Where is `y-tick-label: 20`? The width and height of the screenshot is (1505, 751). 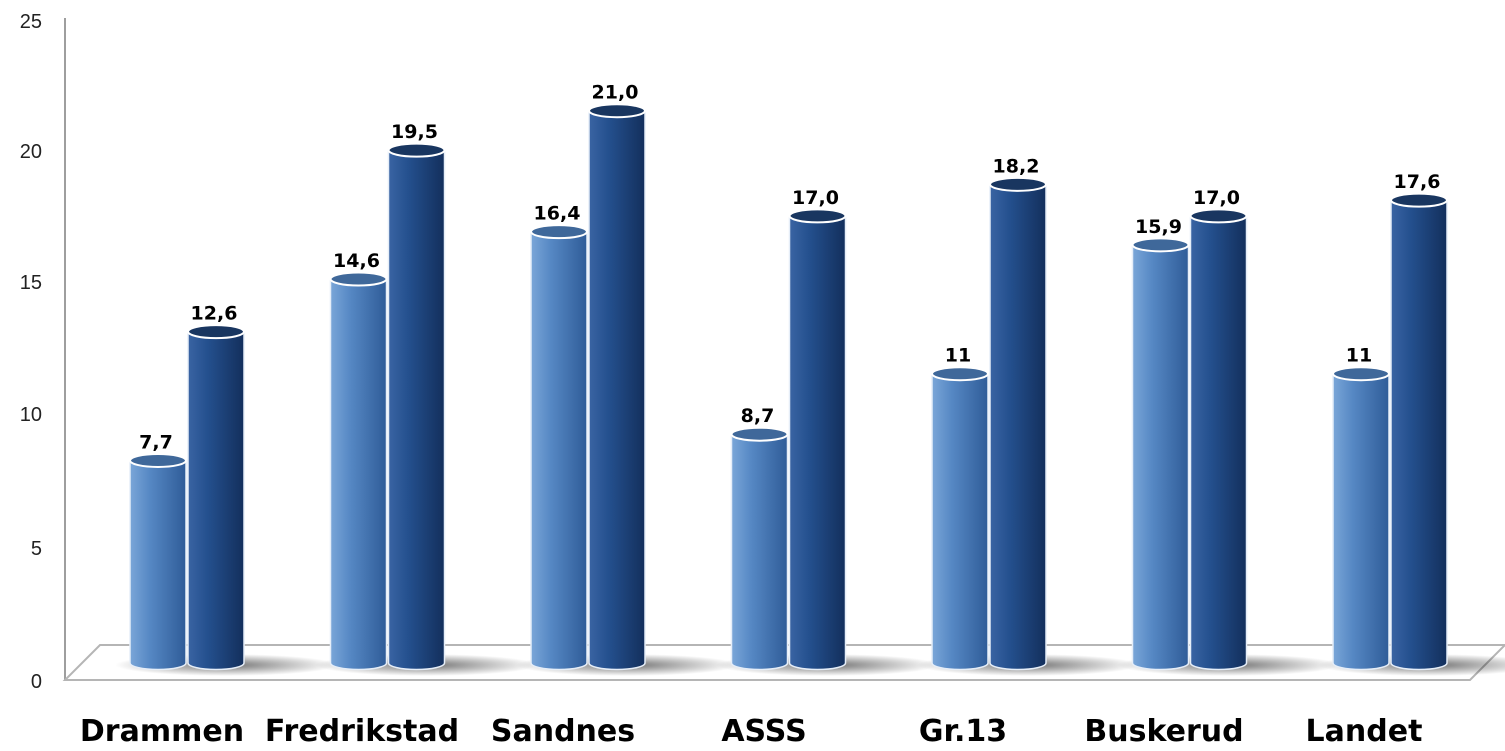
y-tick-label: 20 is located at coordinates (31, 152).